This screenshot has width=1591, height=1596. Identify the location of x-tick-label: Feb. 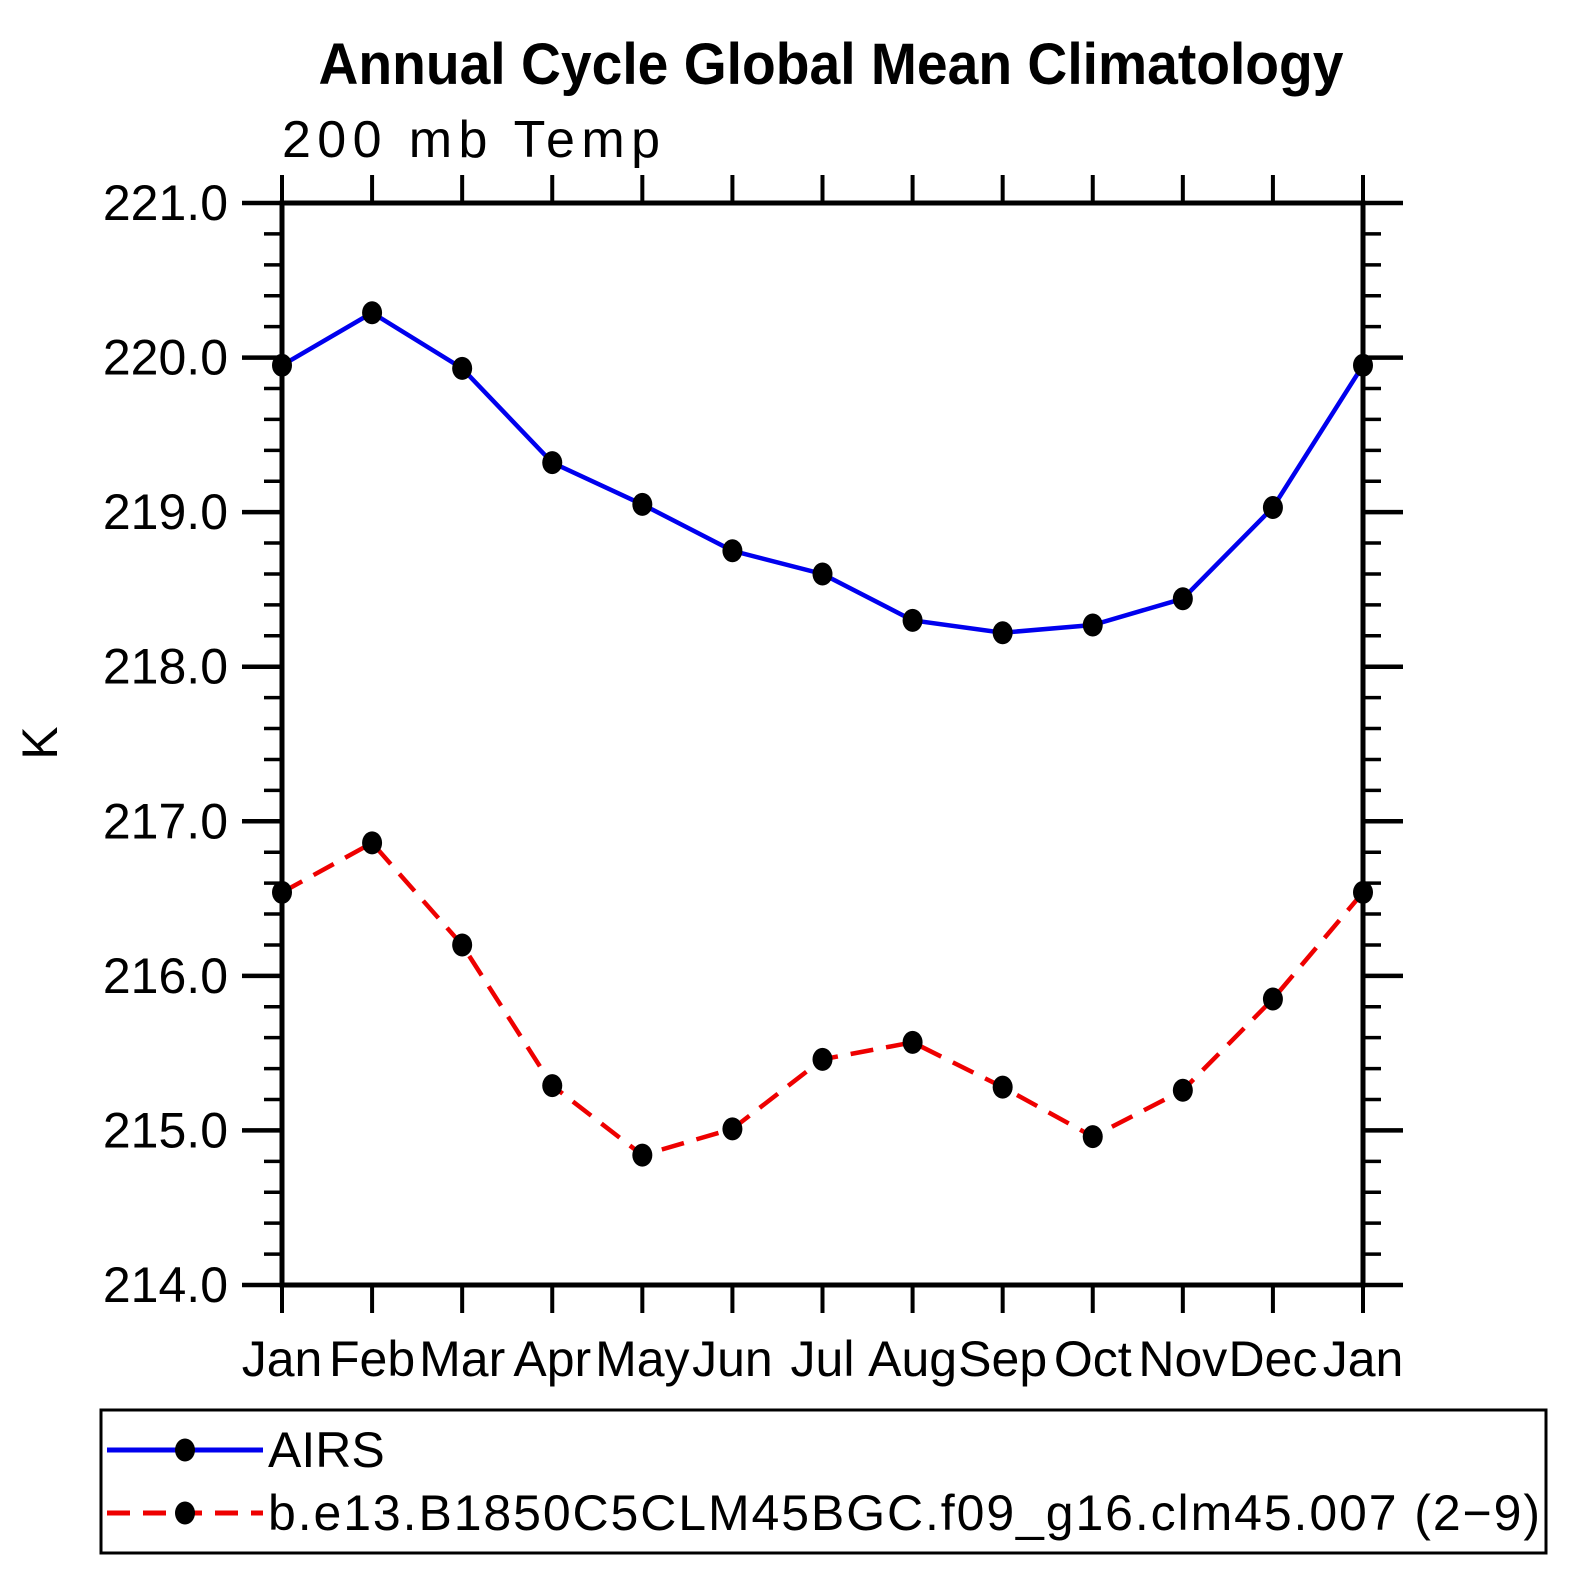
(372, 1359).